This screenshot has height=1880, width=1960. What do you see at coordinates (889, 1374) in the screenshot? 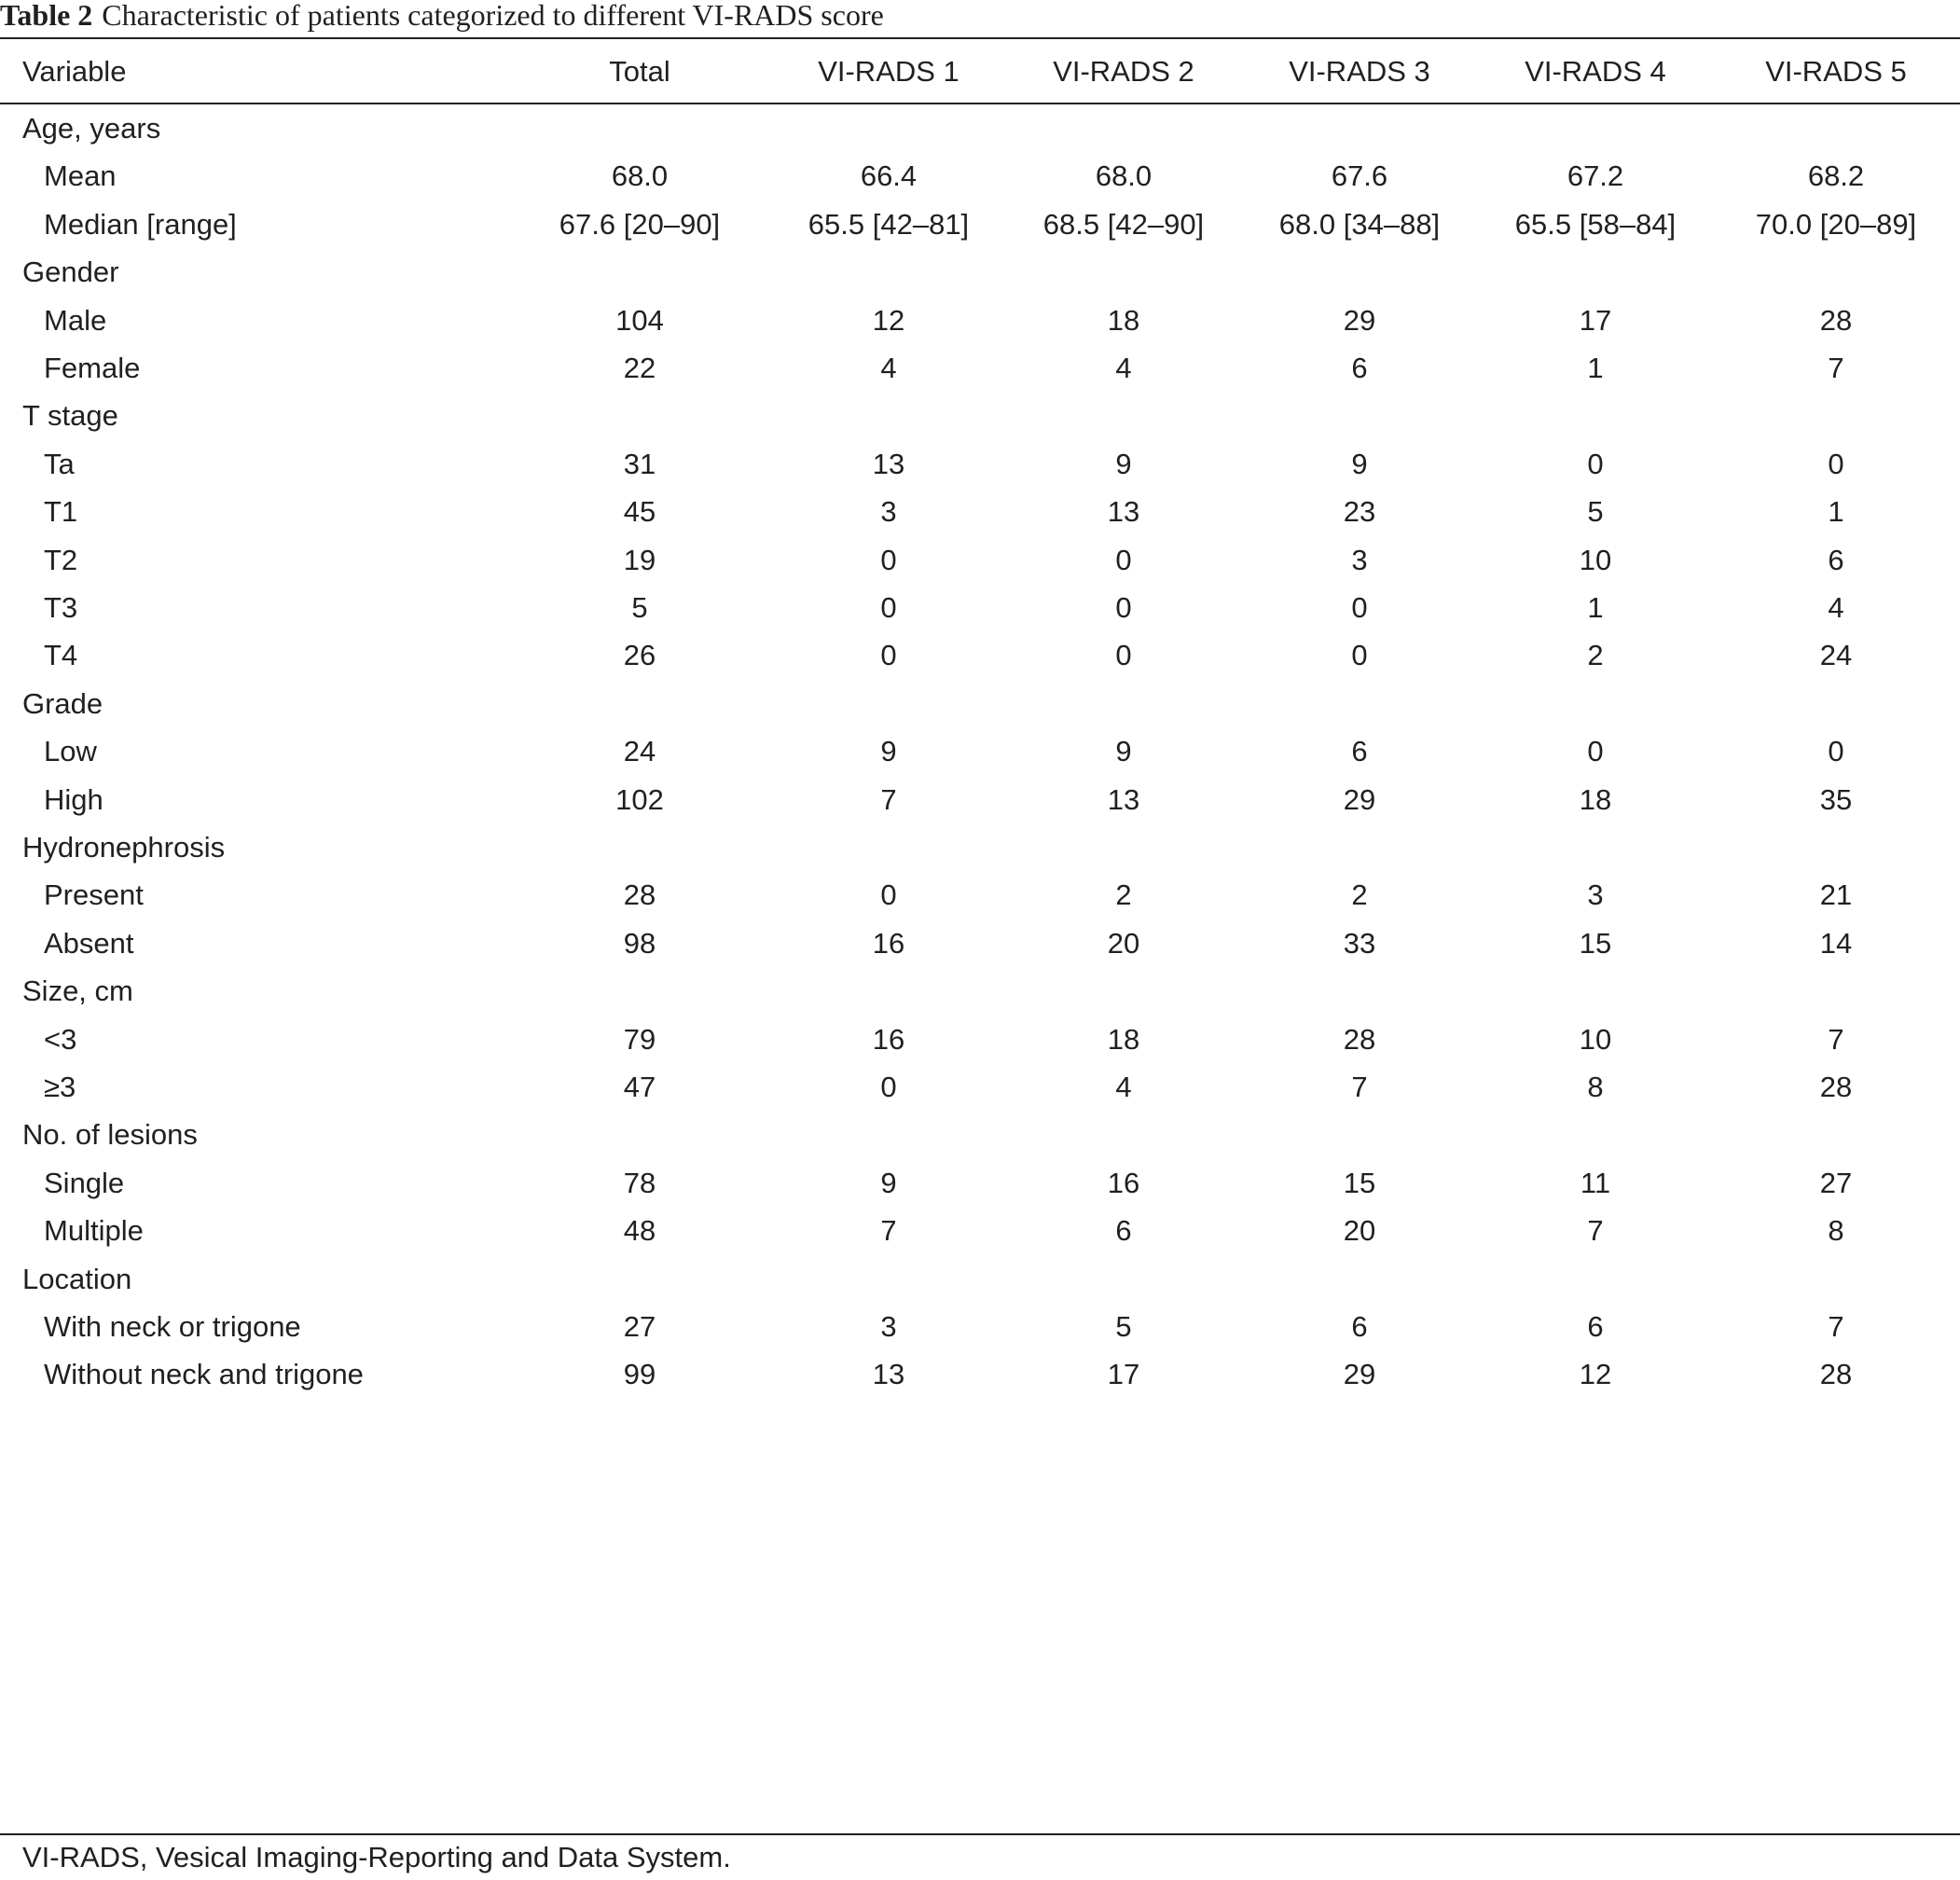
I see `cell-virads-1: 13` at bounding box center [889, 1374].